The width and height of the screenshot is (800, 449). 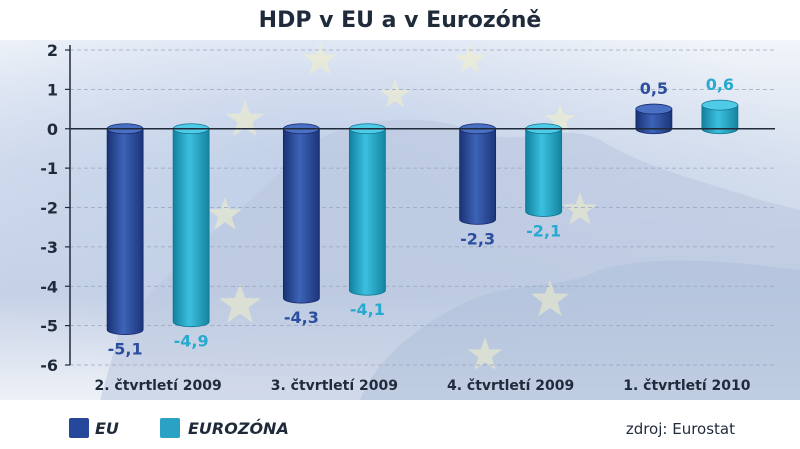 What do you see at coordinates (301, 317) in the screenshot?
I see `data-label-eu-2: -4,3` at bounding box center [301, 317].